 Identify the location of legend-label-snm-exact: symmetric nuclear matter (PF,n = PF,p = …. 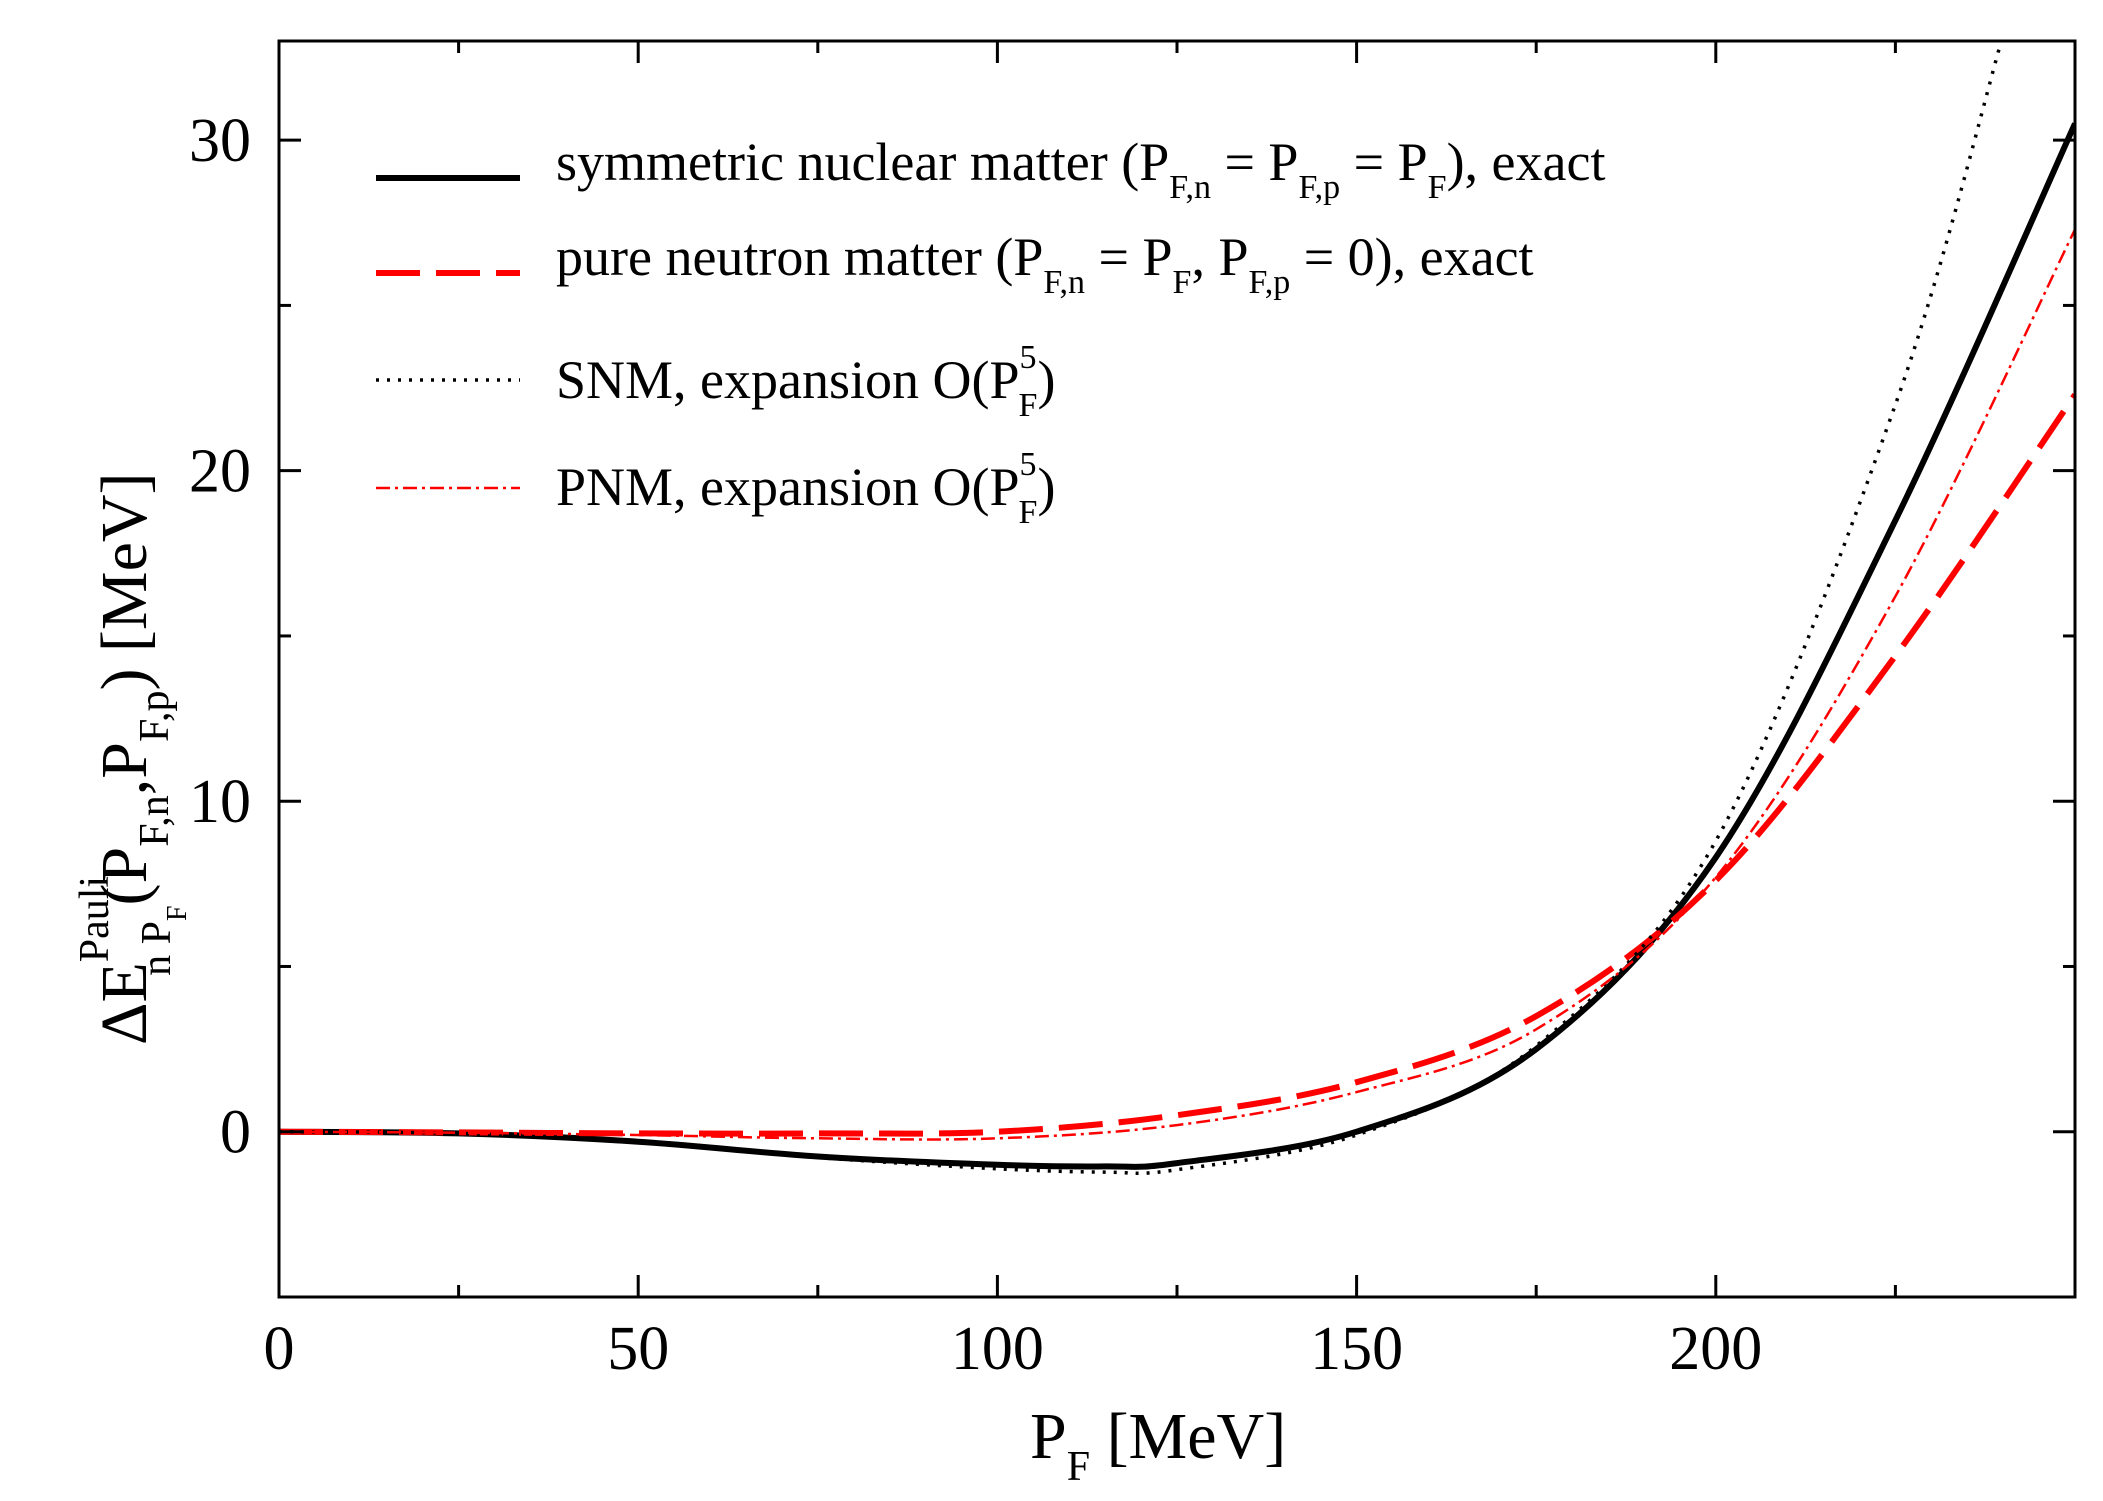
(1080, 169).